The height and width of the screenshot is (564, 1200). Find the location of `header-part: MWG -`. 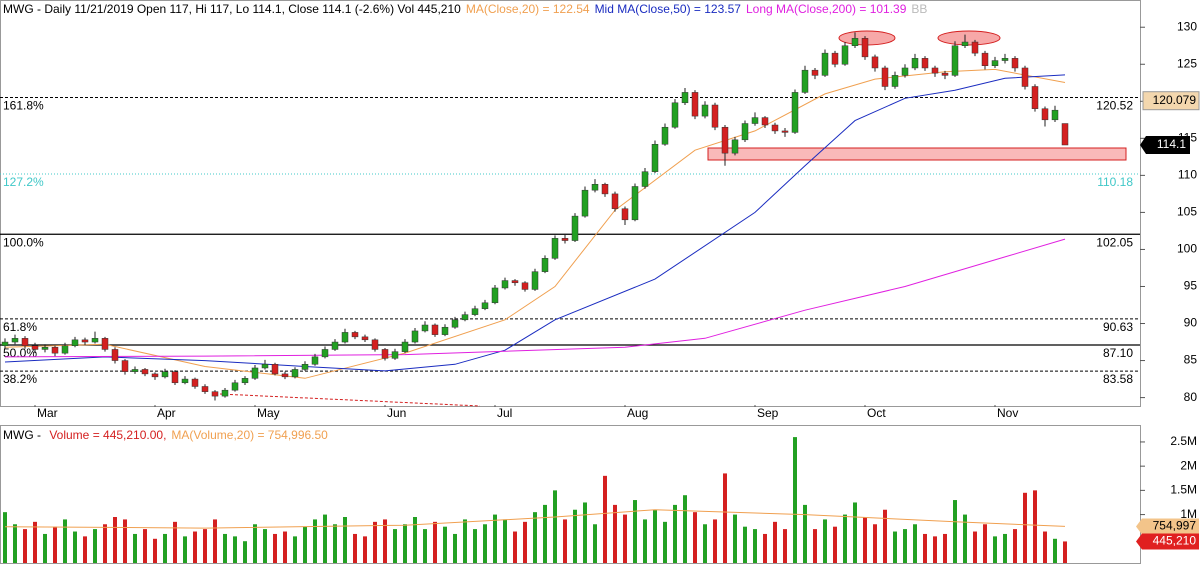

header-part: MWG - is located at coordinates (23, 435).